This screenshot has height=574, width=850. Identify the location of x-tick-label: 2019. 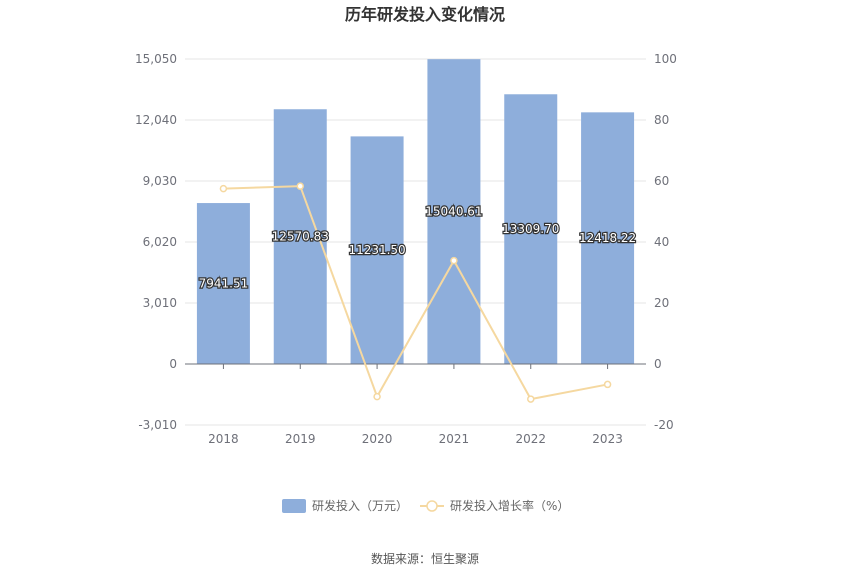
(300, 439).